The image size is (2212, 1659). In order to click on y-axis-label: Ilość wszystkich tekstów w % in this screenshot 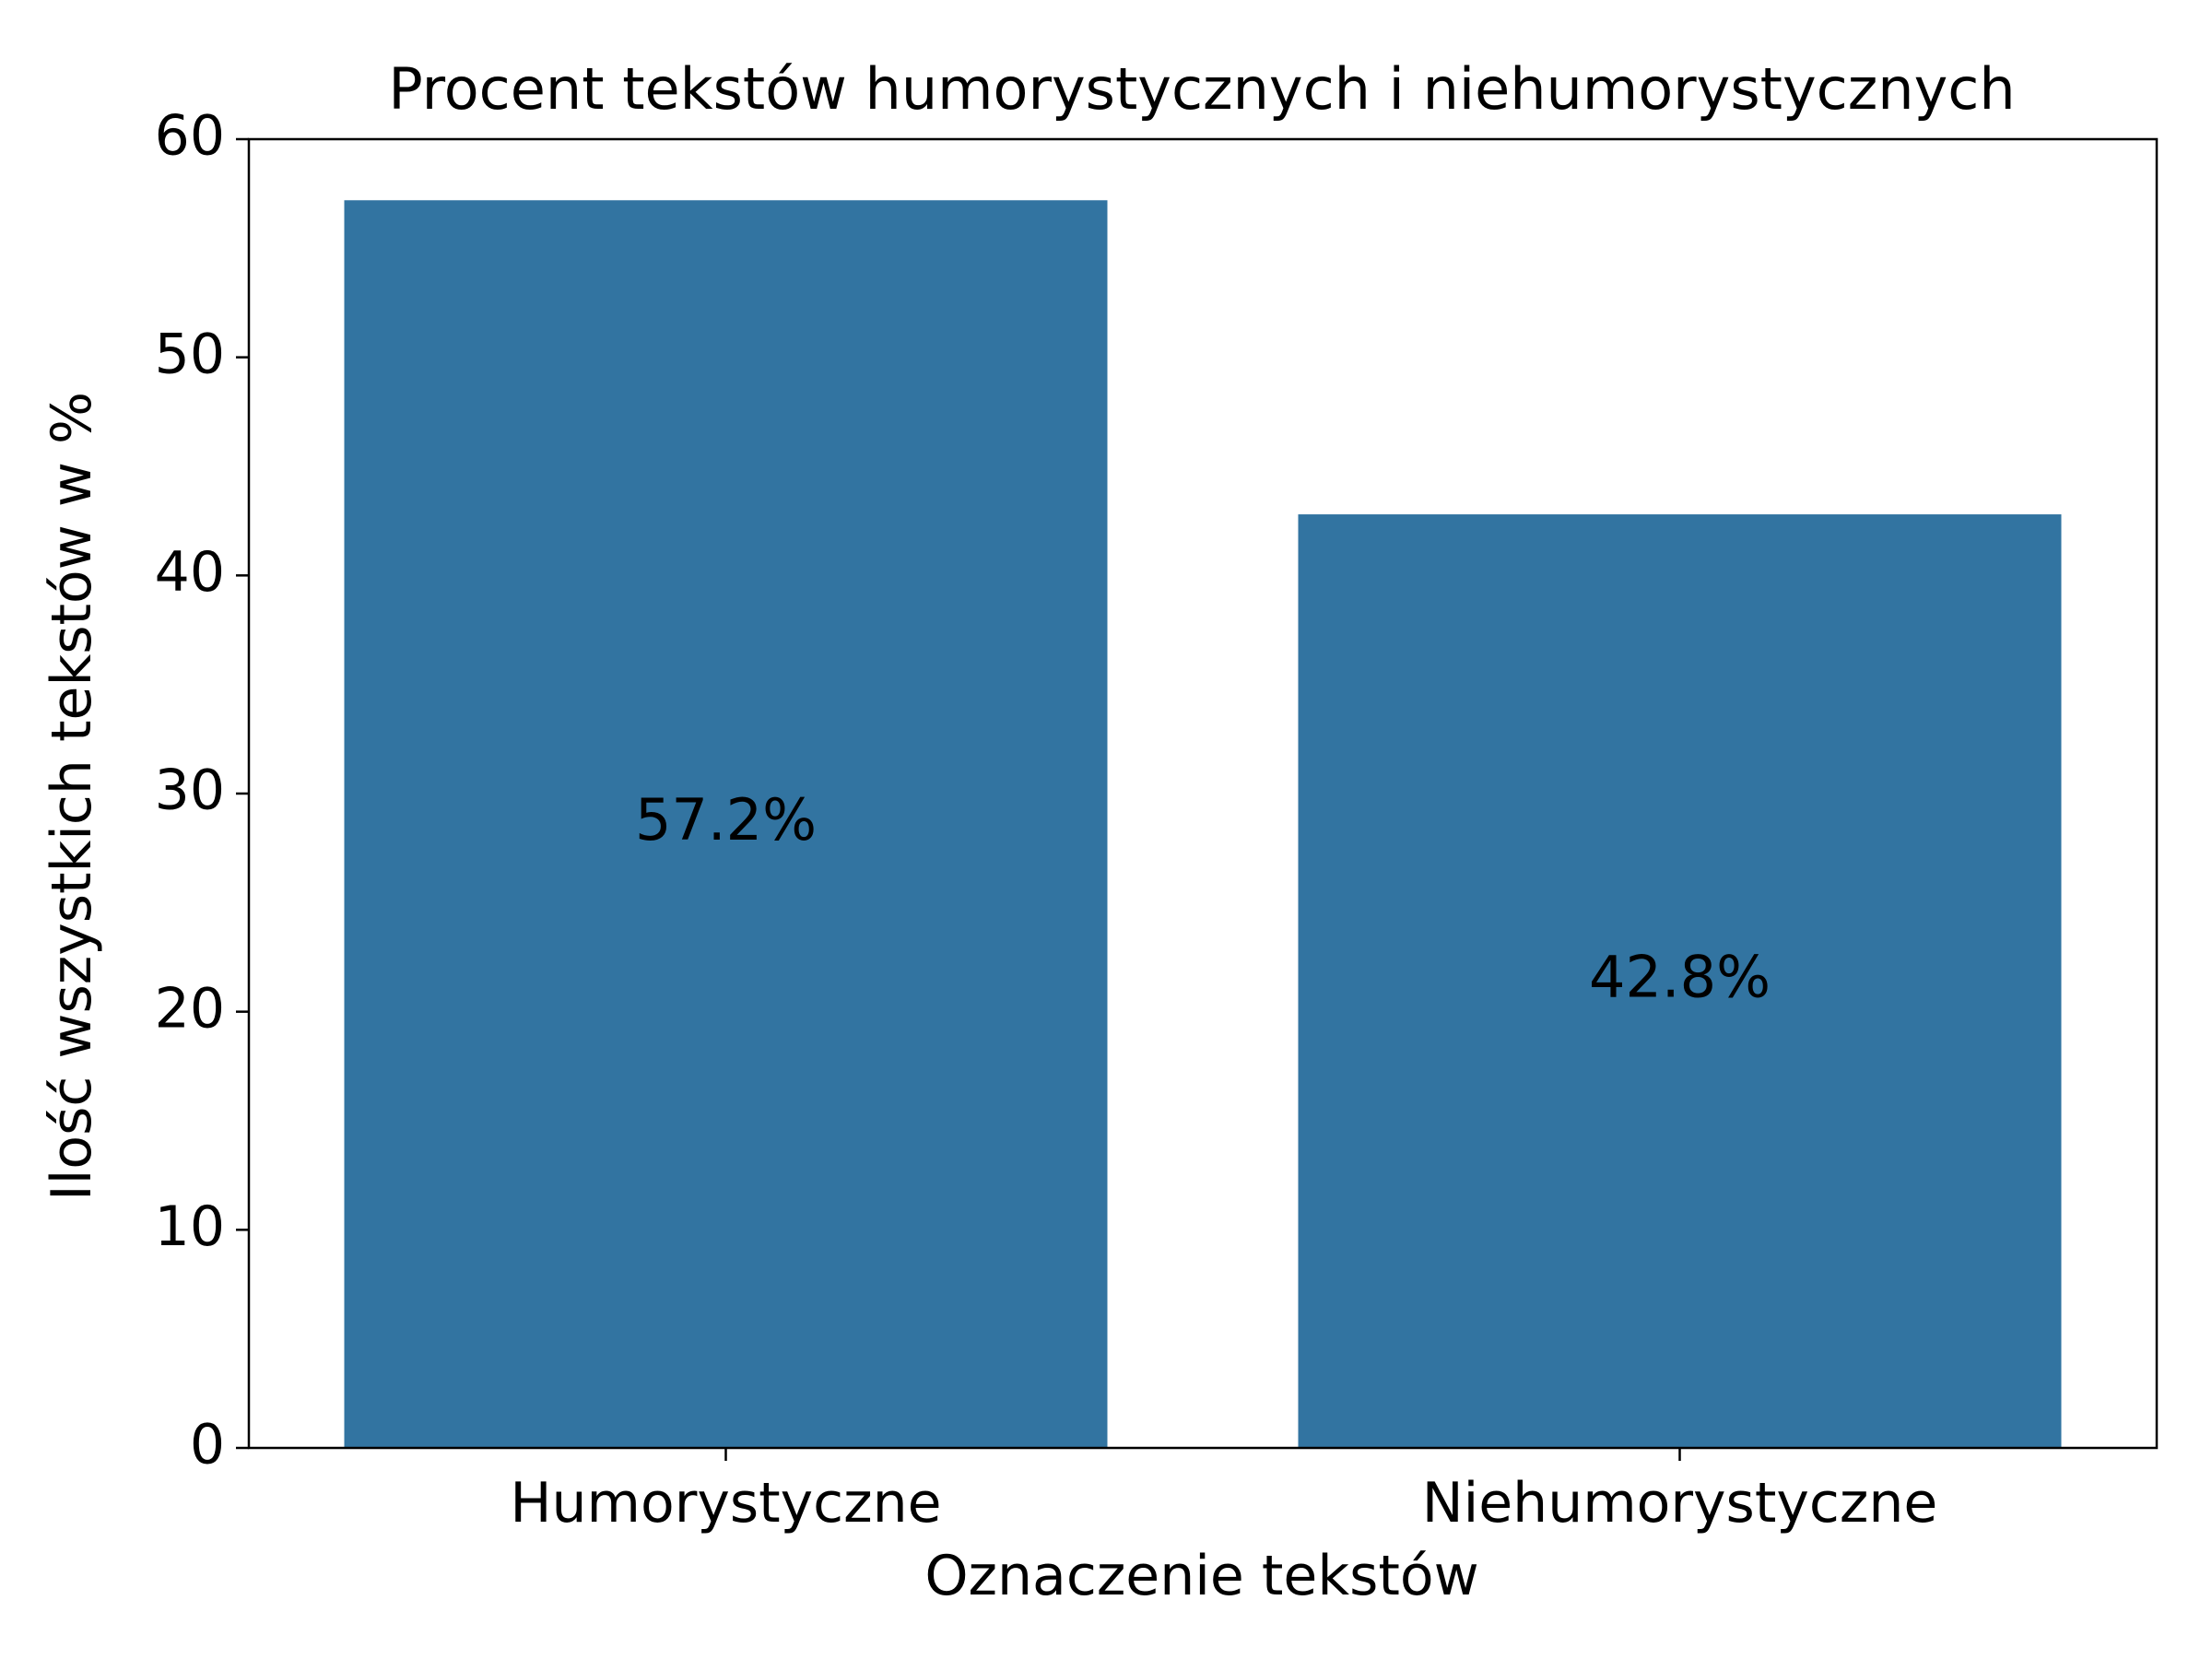, I will do `click(72, 796)`.